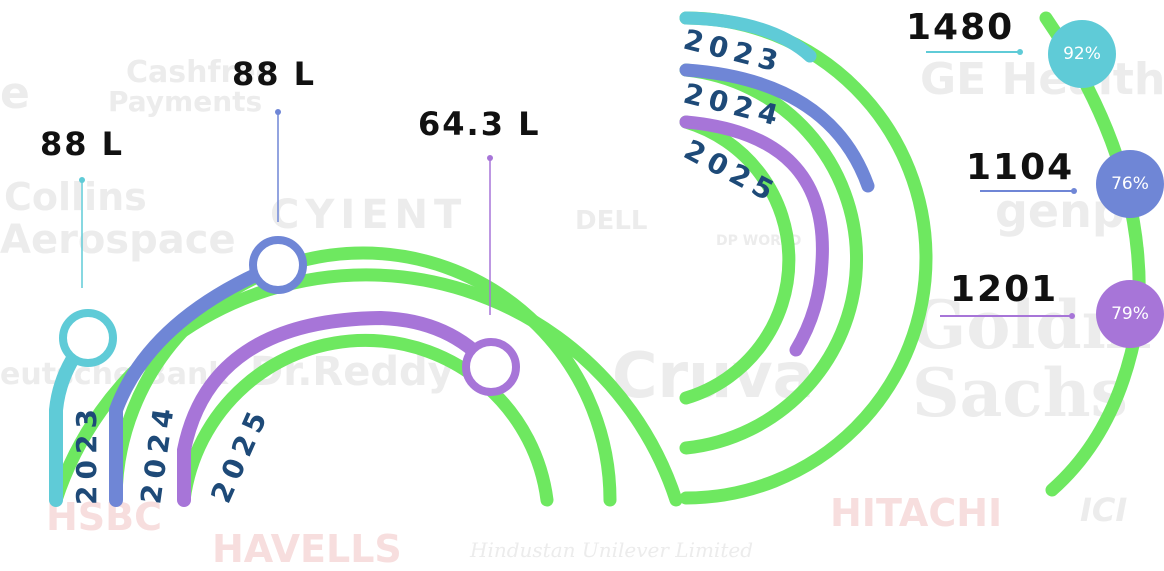  What do you see at coordinates (491, 367) in the screenshot?
I see `left-marker-2025` at bounding box center [491, 367].